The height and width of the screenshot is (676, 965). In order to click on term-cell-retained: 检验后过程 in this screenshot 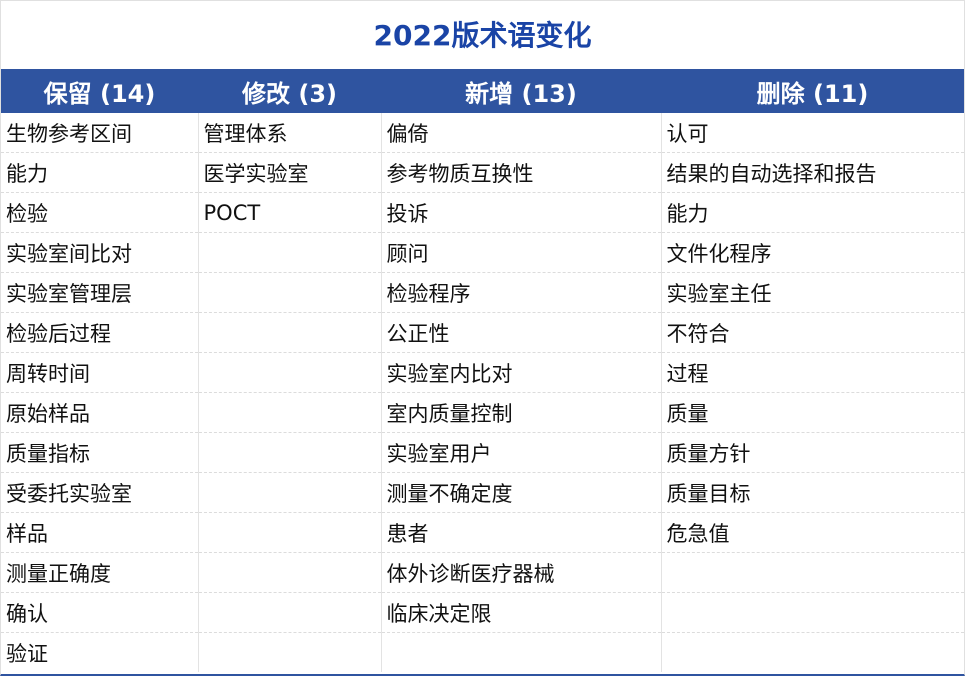, I will do `click(100, 332)`.